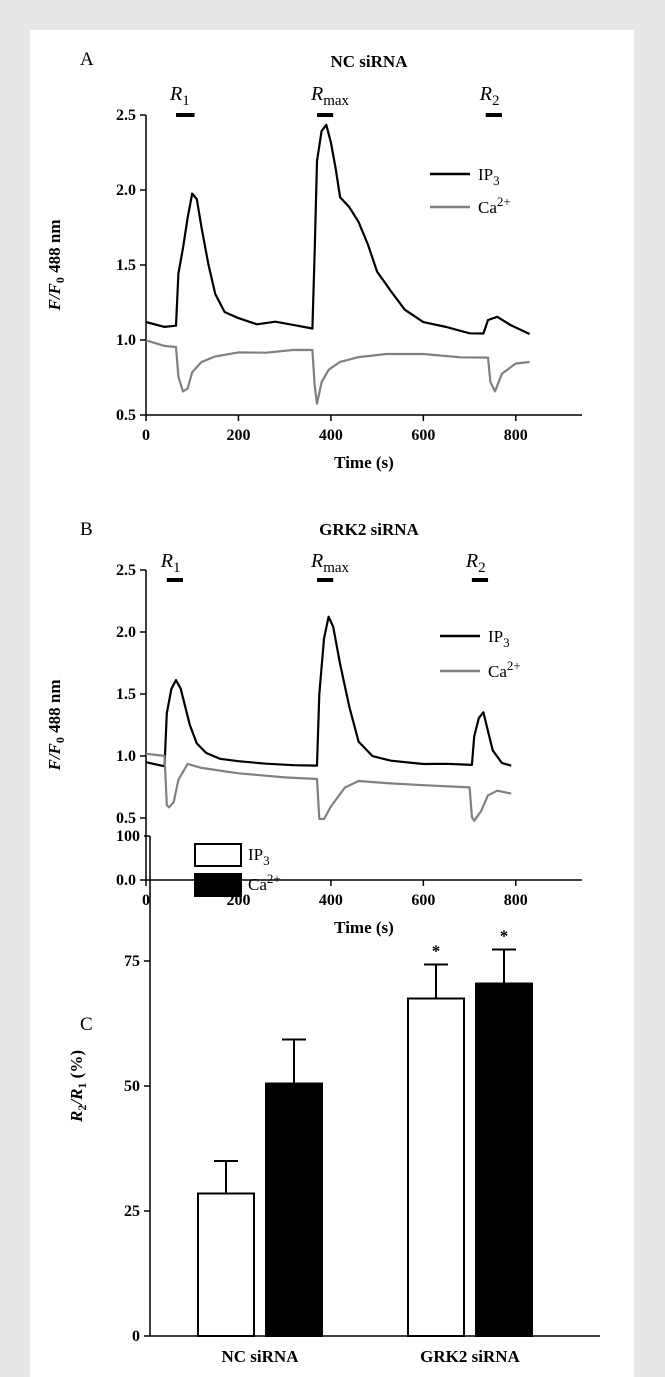 Image resolution: width=665 pixels, height=1377 pixels. What do you see at coordinates (470, 1356) in the screenshot?
I see `category-label-1: GRK2 siRNA` at bounding box center [470, 1356].